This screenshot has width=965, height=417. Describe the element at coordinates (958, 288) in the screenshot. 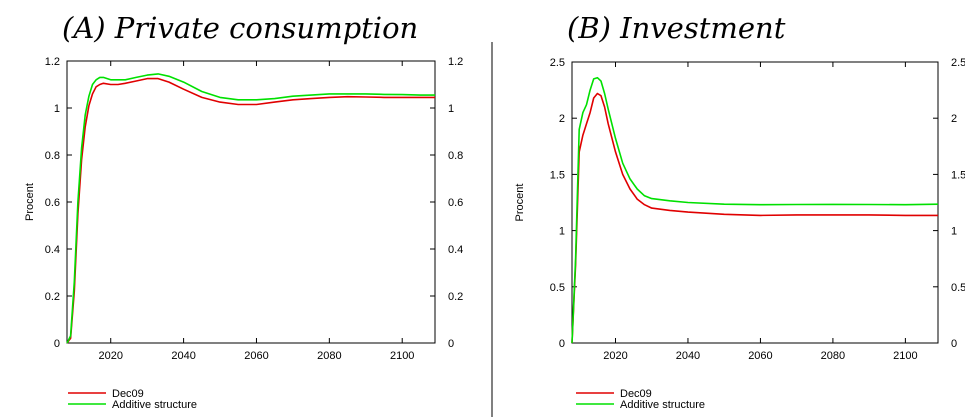

I see `y-tick-label-right: 0.5` at that location.